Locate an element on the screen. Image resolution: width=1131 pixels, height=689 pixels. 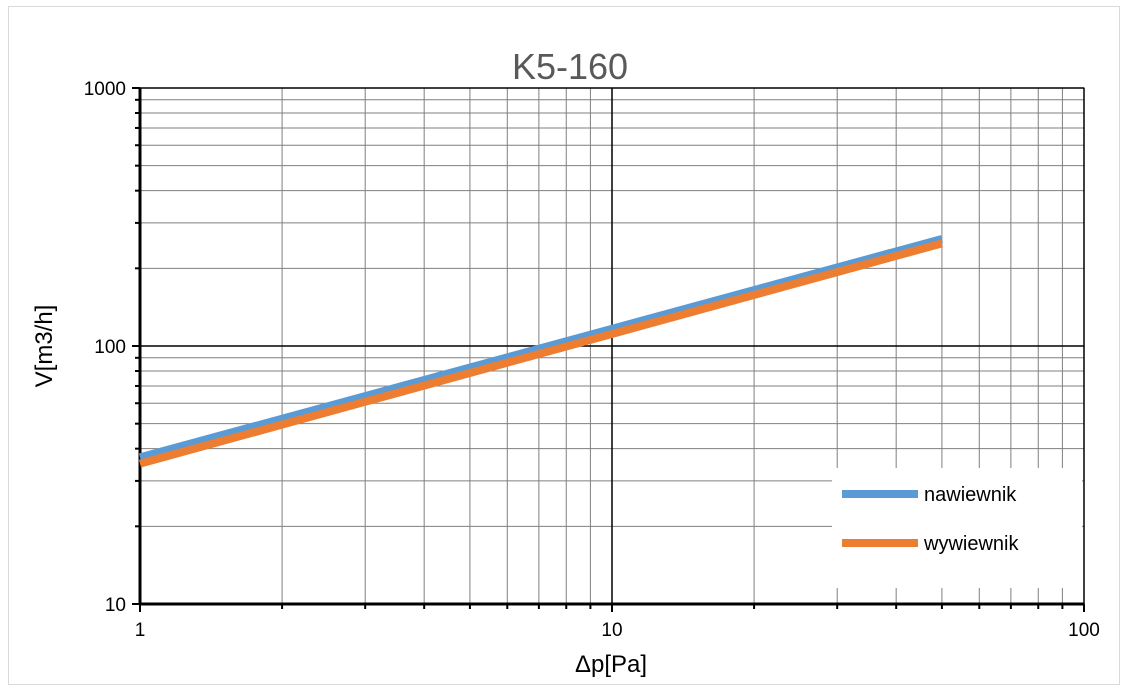
legend-label-nawiewnik: nawiewnik is located at coordinates (970, 495).